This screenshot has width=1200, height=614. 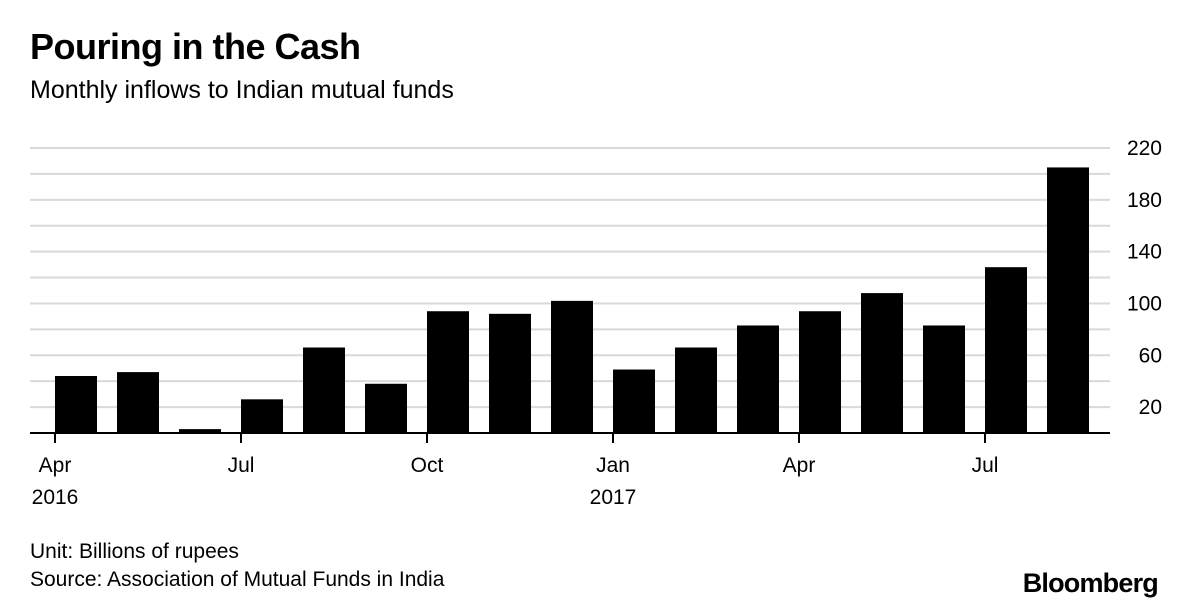 I want to click on bar-may-2017, so click(x=882, y=363).